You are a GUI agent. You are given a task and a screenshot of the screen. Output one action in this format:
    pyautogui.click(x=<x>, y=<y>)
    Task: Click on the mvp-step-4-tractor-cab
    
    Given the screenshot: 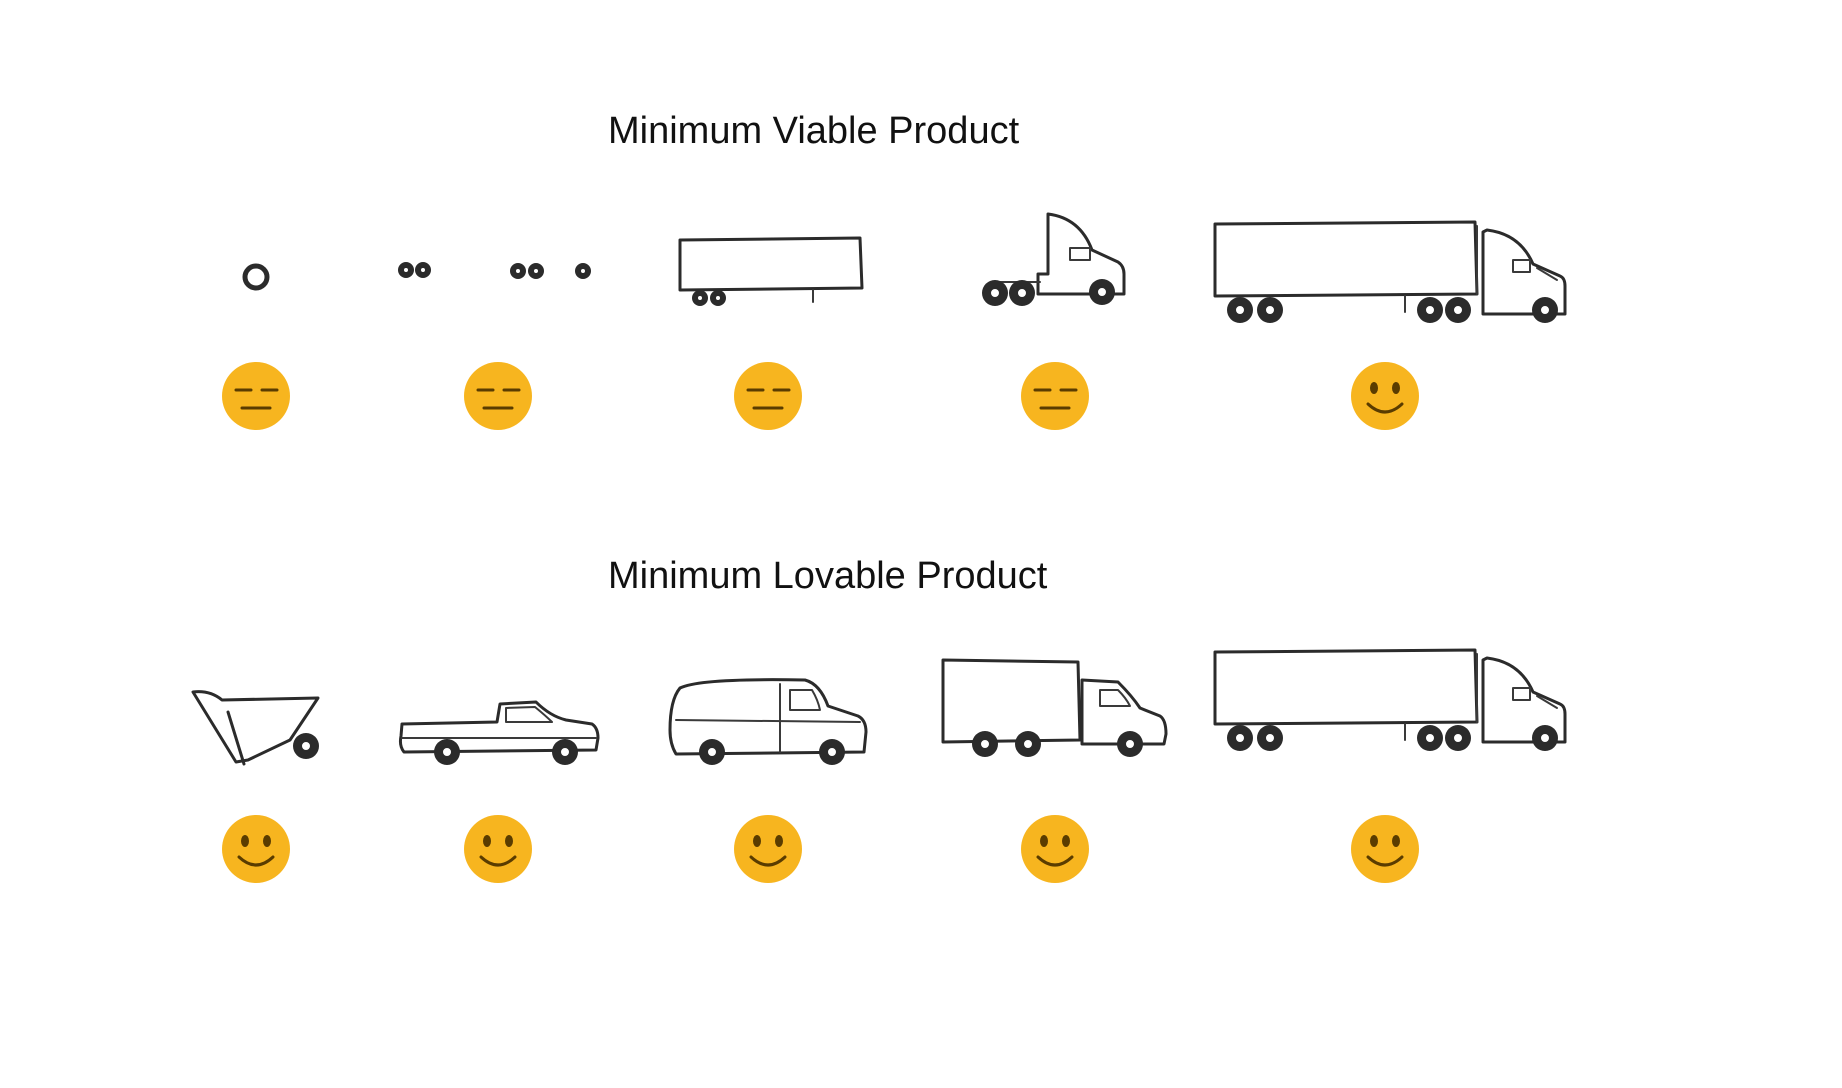 What is the action you would take?
    pyautogui.click(x=1053, y=259)
    